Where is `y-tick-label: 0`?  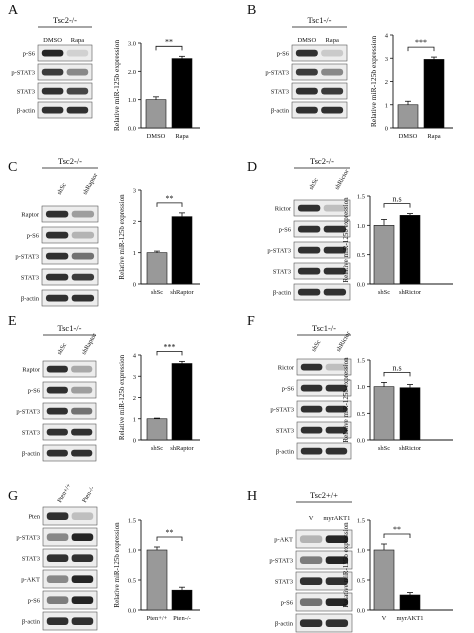
y-tick-label: 0 is located at coordinates (386, 129).